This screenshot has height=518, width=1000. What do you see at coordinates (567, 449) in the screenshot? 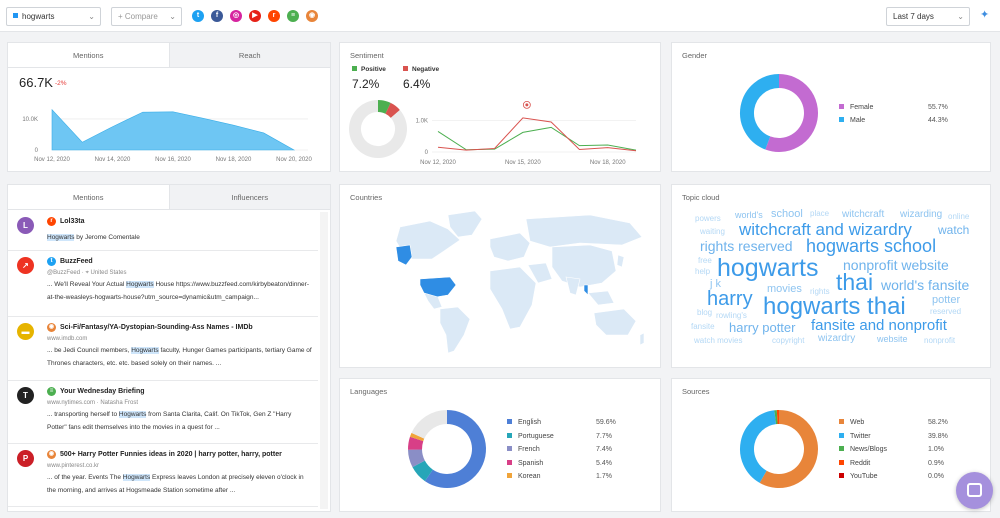
I see `languages-legend-french: French 7.4%` at bounding box center [567, 449].